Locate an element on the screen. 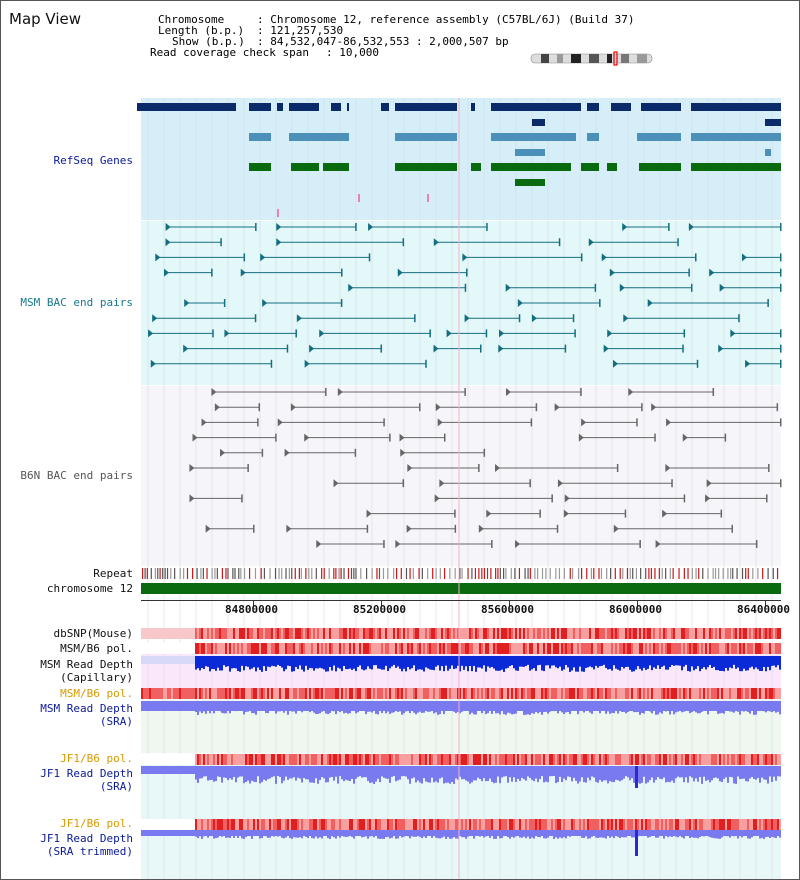 This screenshot has width=800, height=880. track-label-chromosome: chromosome 12 is located at coordinates (89, 588).